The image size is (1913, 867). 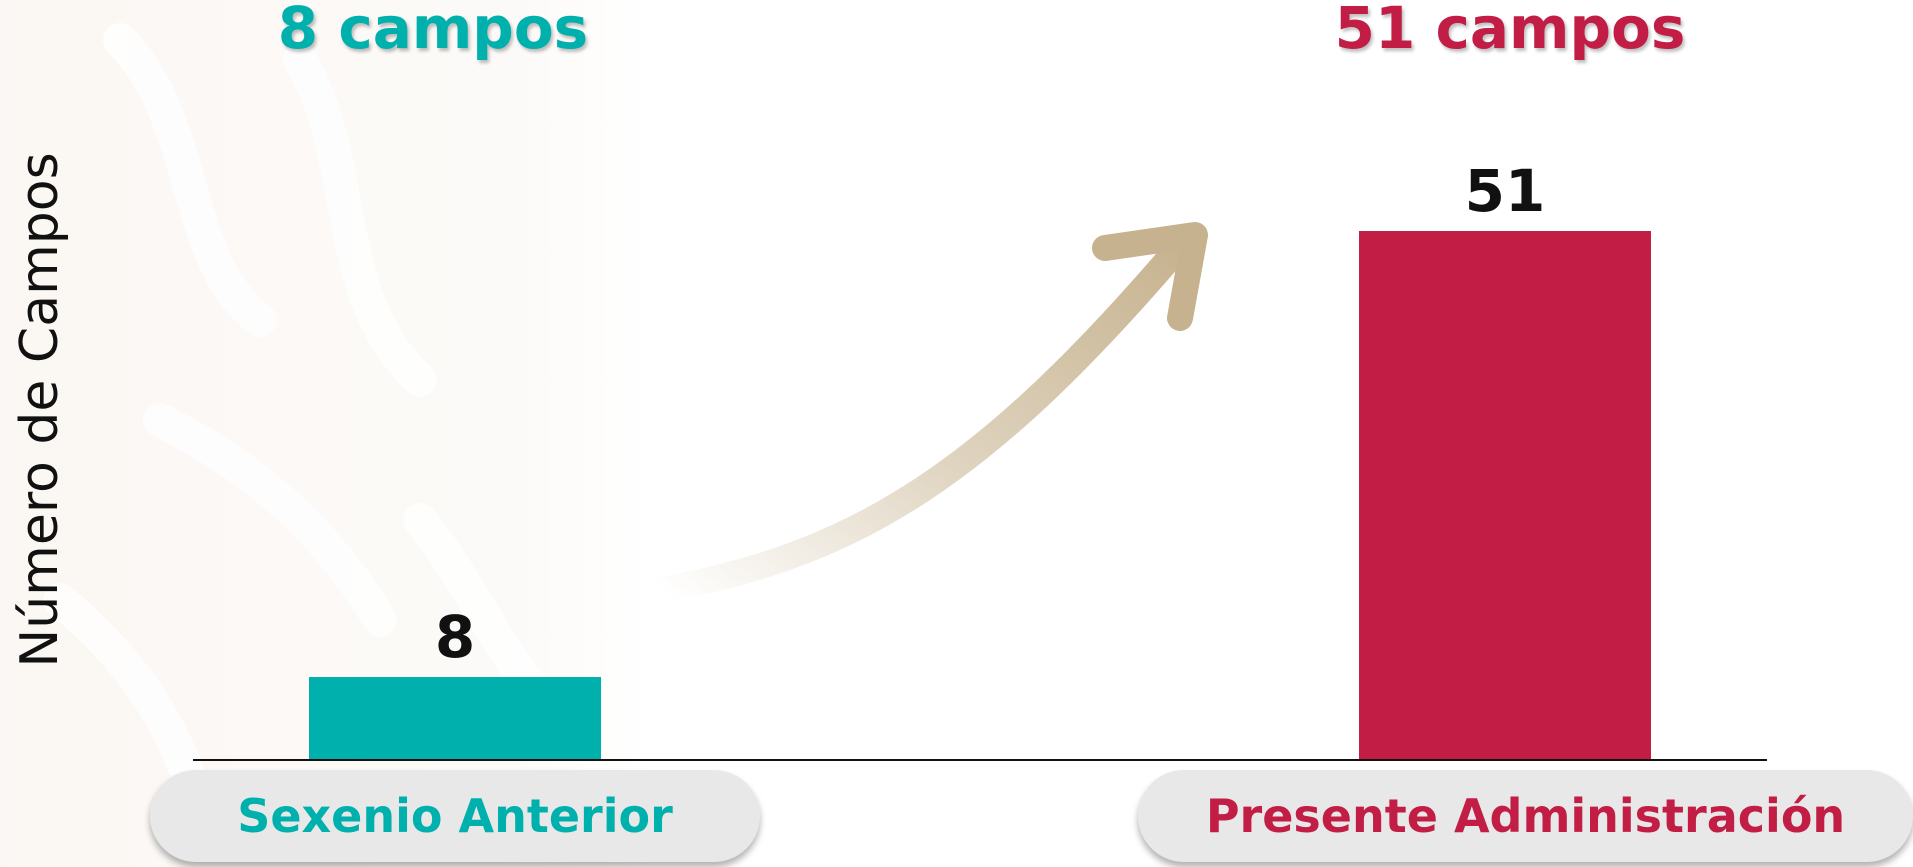 What do you see at coordinates (922, 415) in the screenshot?
I see `growth-arrow` at bounding box center [922, 415].